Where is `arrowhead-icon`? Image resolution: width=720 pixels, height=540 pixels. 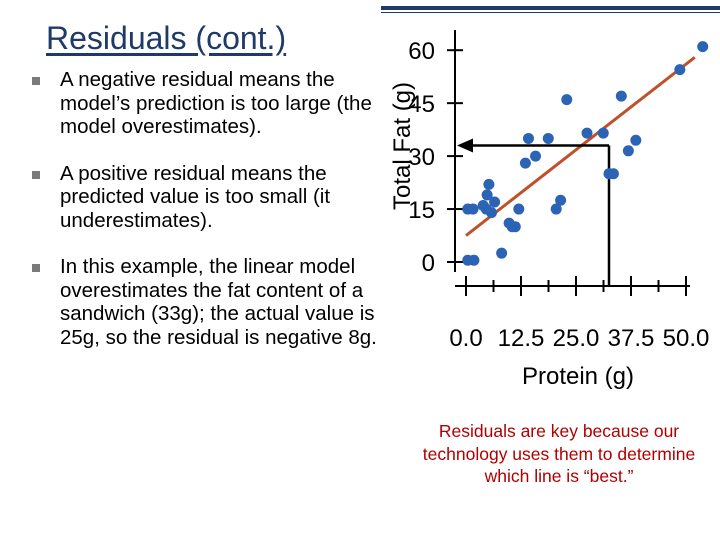
arrowhead-icon is located at coordinates (465, 145).